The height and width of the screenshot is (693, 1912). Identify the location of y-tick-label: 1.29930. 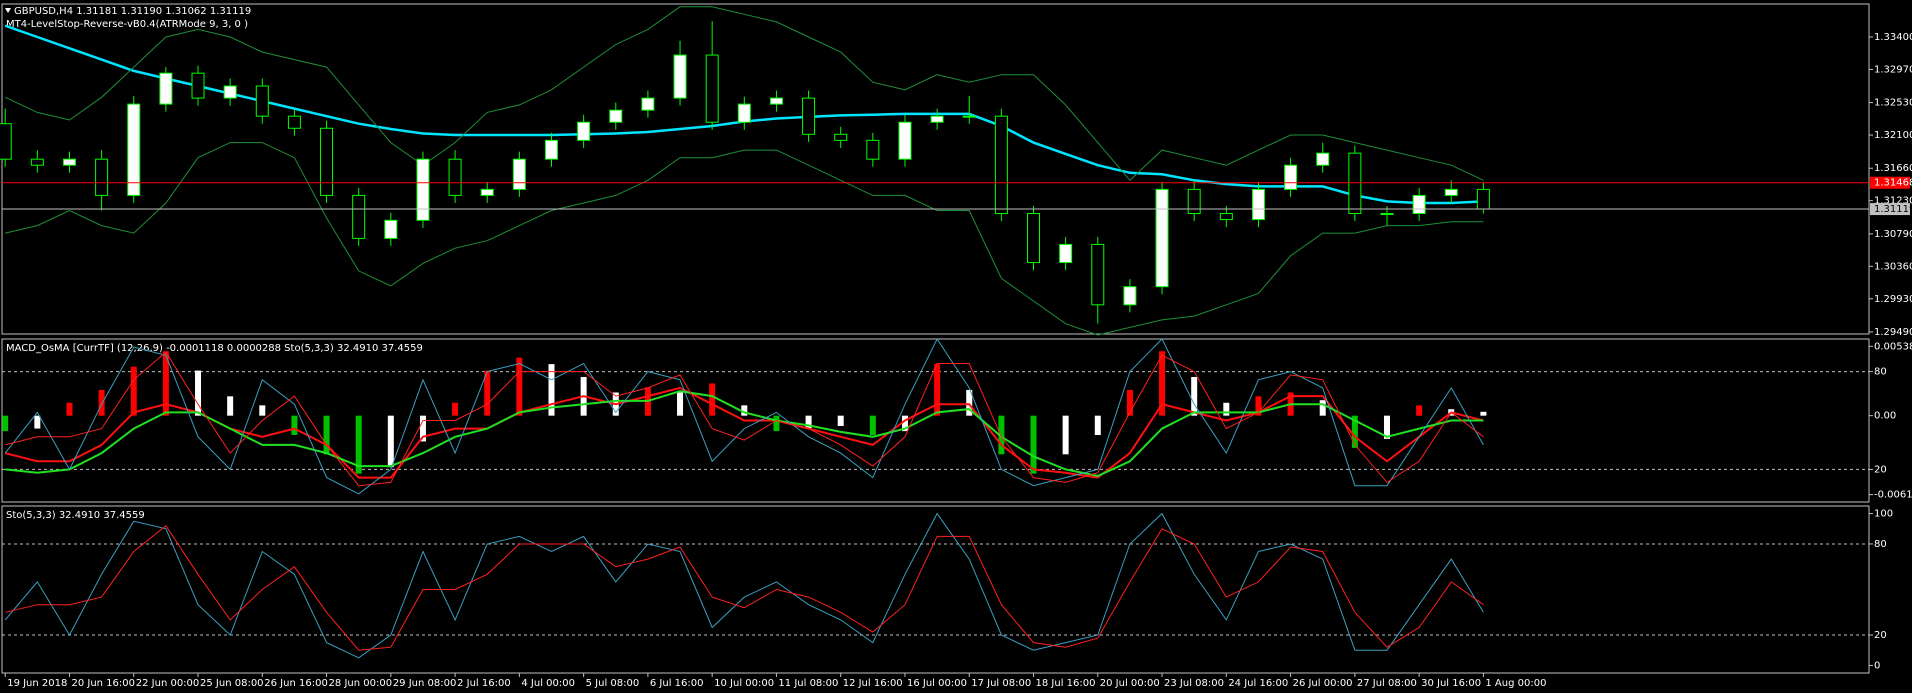
(1893, 299).